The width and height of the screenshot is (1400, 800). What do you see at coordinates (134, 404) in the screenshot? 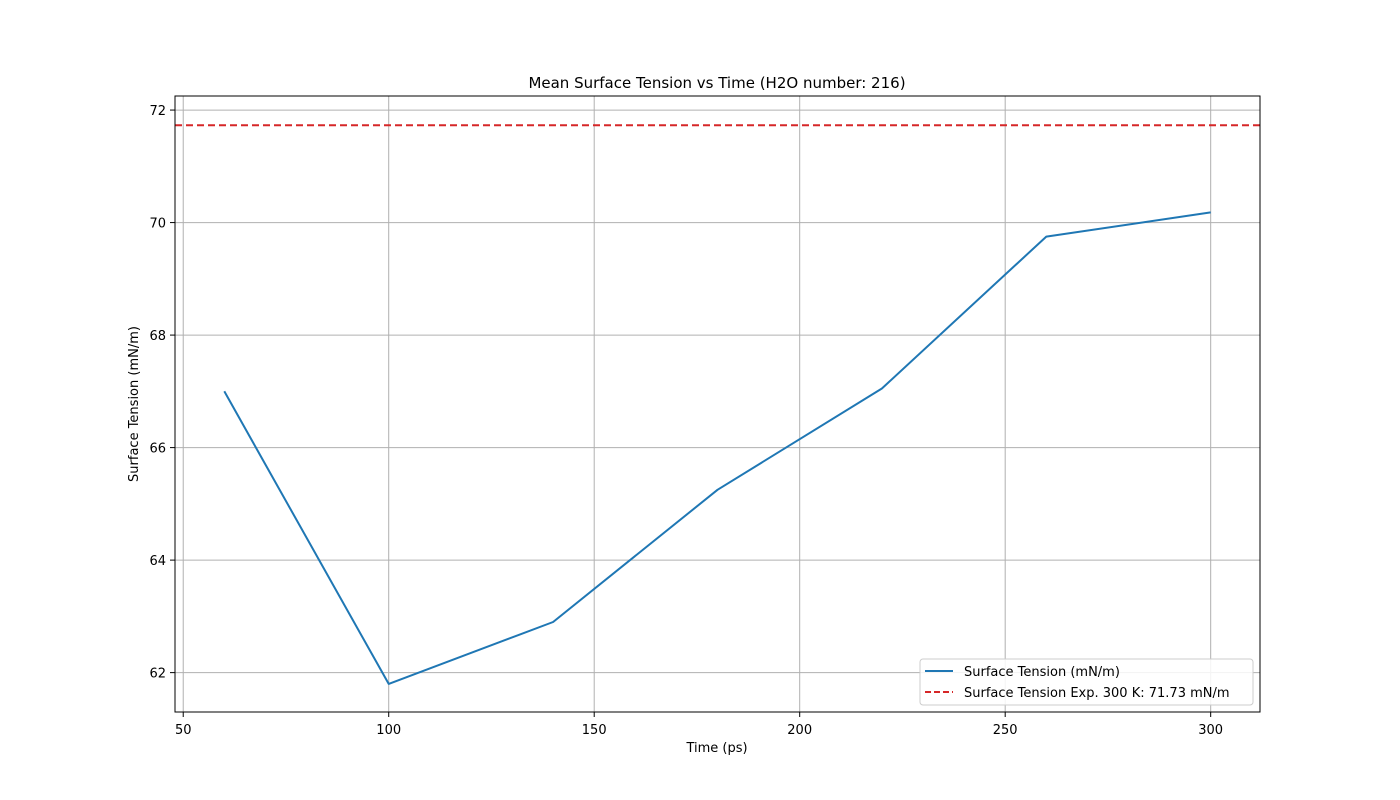
I see `y-axis-label: Surface Tension (mN/m)` at bounding box center [134, 404].